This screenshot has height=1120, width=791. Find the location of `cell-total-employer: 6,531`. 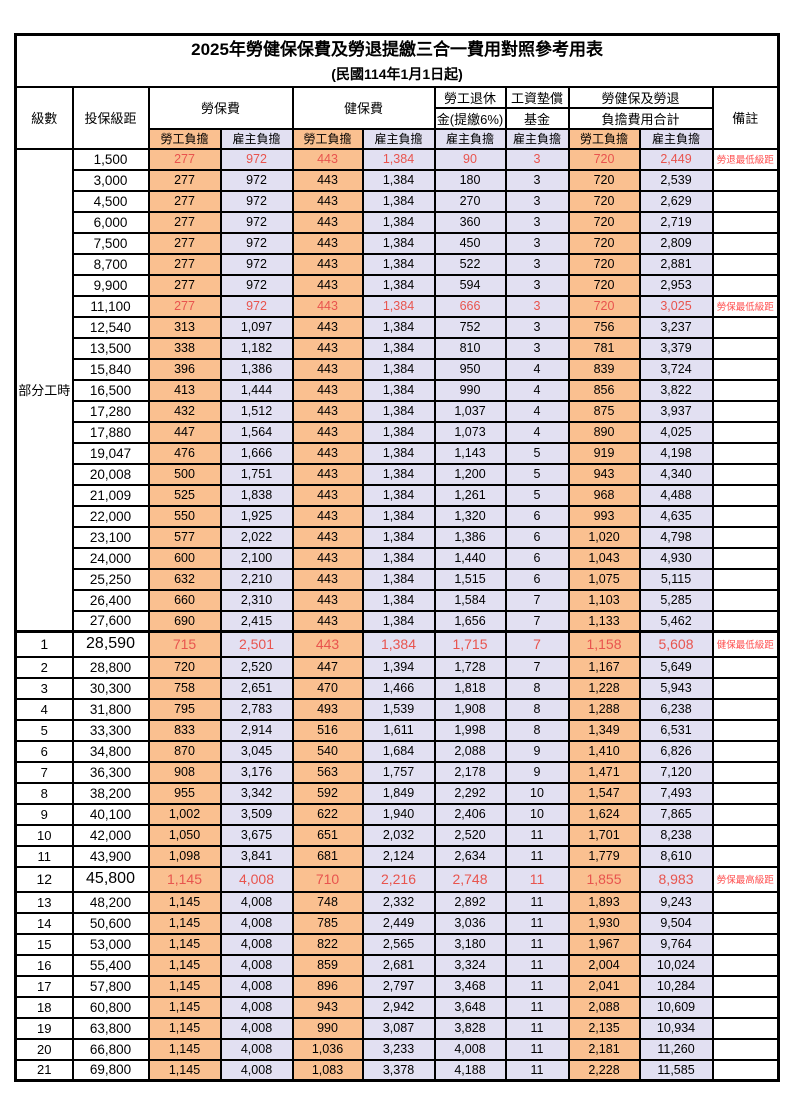

cell-total-employer: 6,531 is located at coordinates (676, 730).